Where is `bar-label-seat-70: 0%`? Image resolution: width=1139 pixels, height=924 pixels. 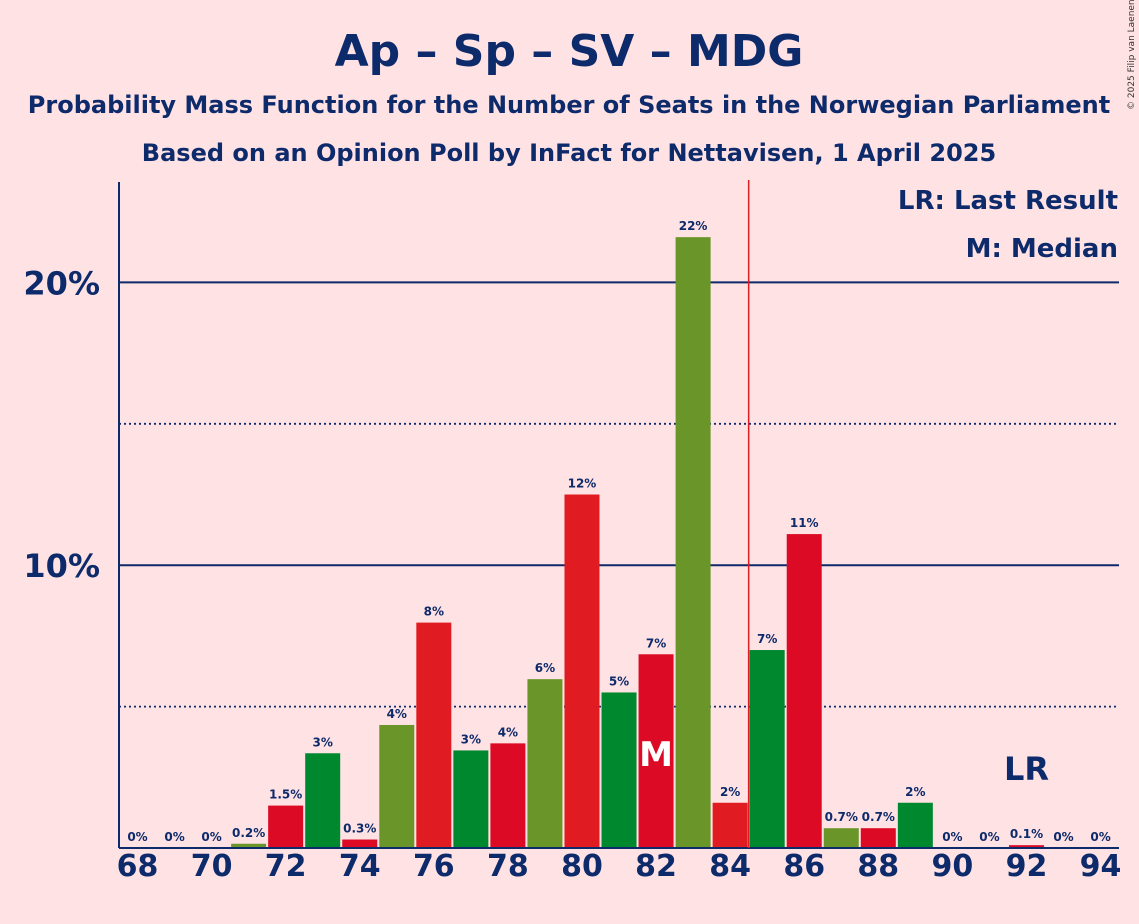 bar-label-seat-70: 0% is located at coordinates (211, 837).